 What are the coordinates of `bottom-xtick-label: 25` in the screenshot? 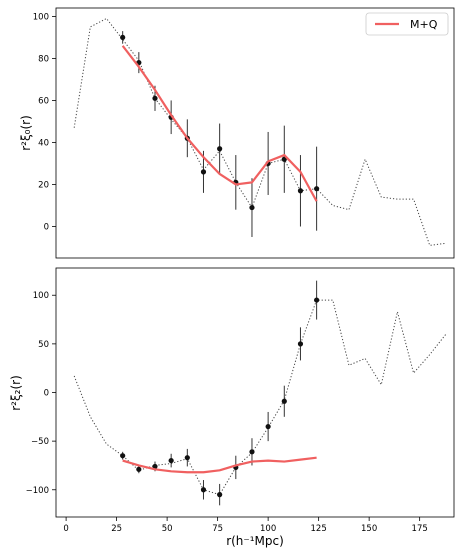 It's located at (116, 529).